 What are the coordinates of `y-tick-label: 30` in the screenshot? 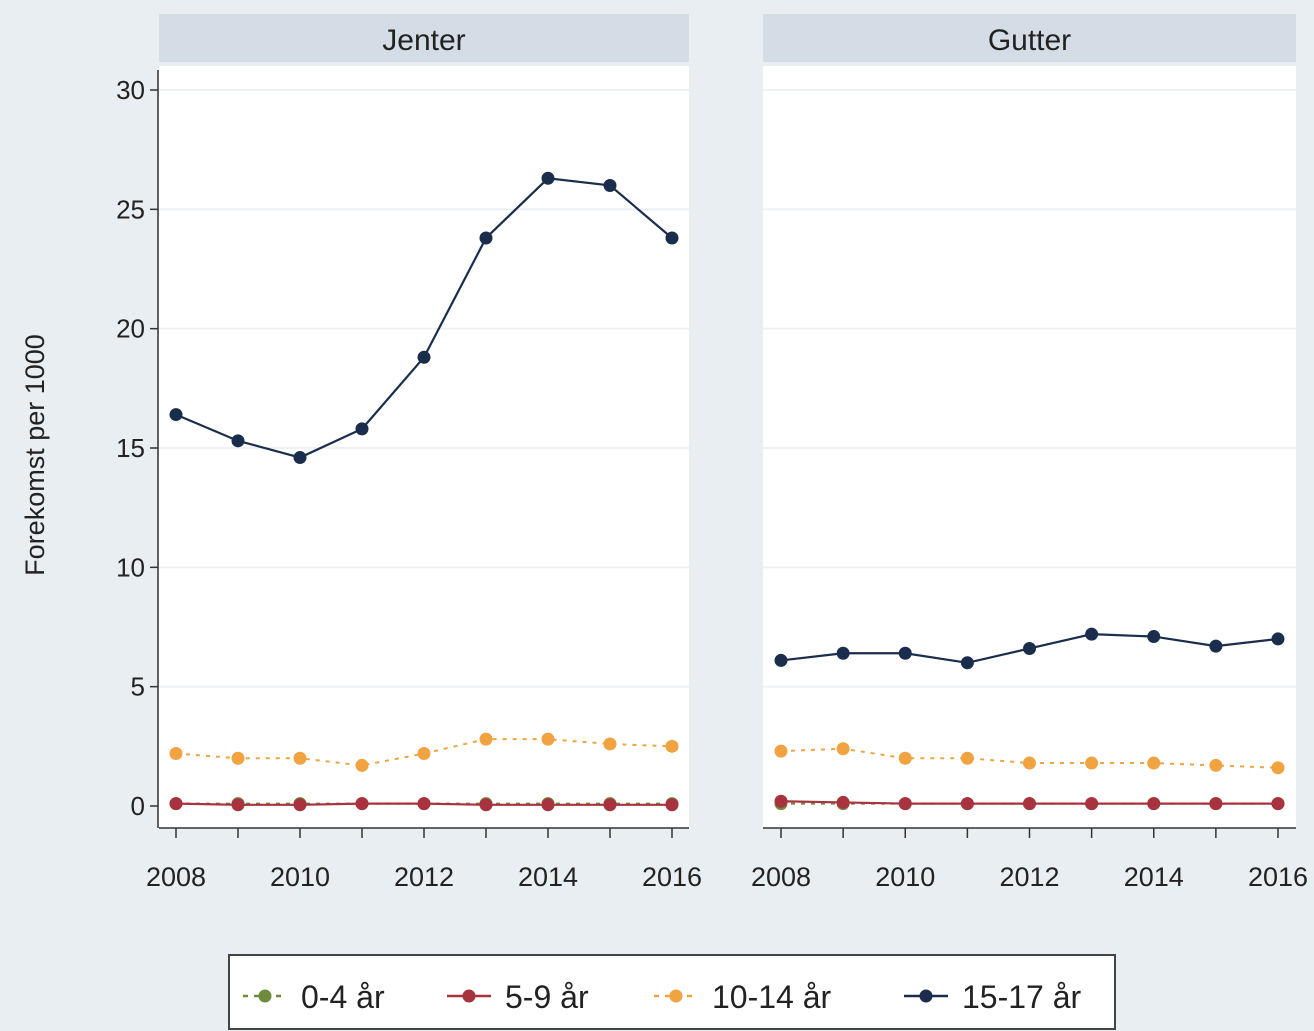 It's located at (130, 90).